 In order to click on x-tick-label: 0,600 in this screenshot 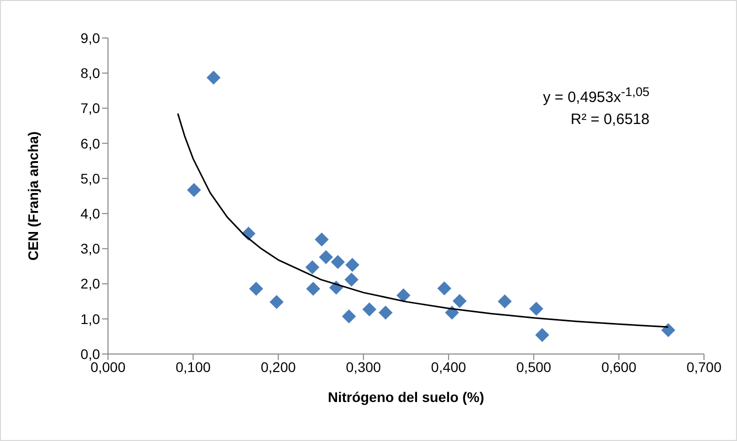, I will do `click(619, 366)`.